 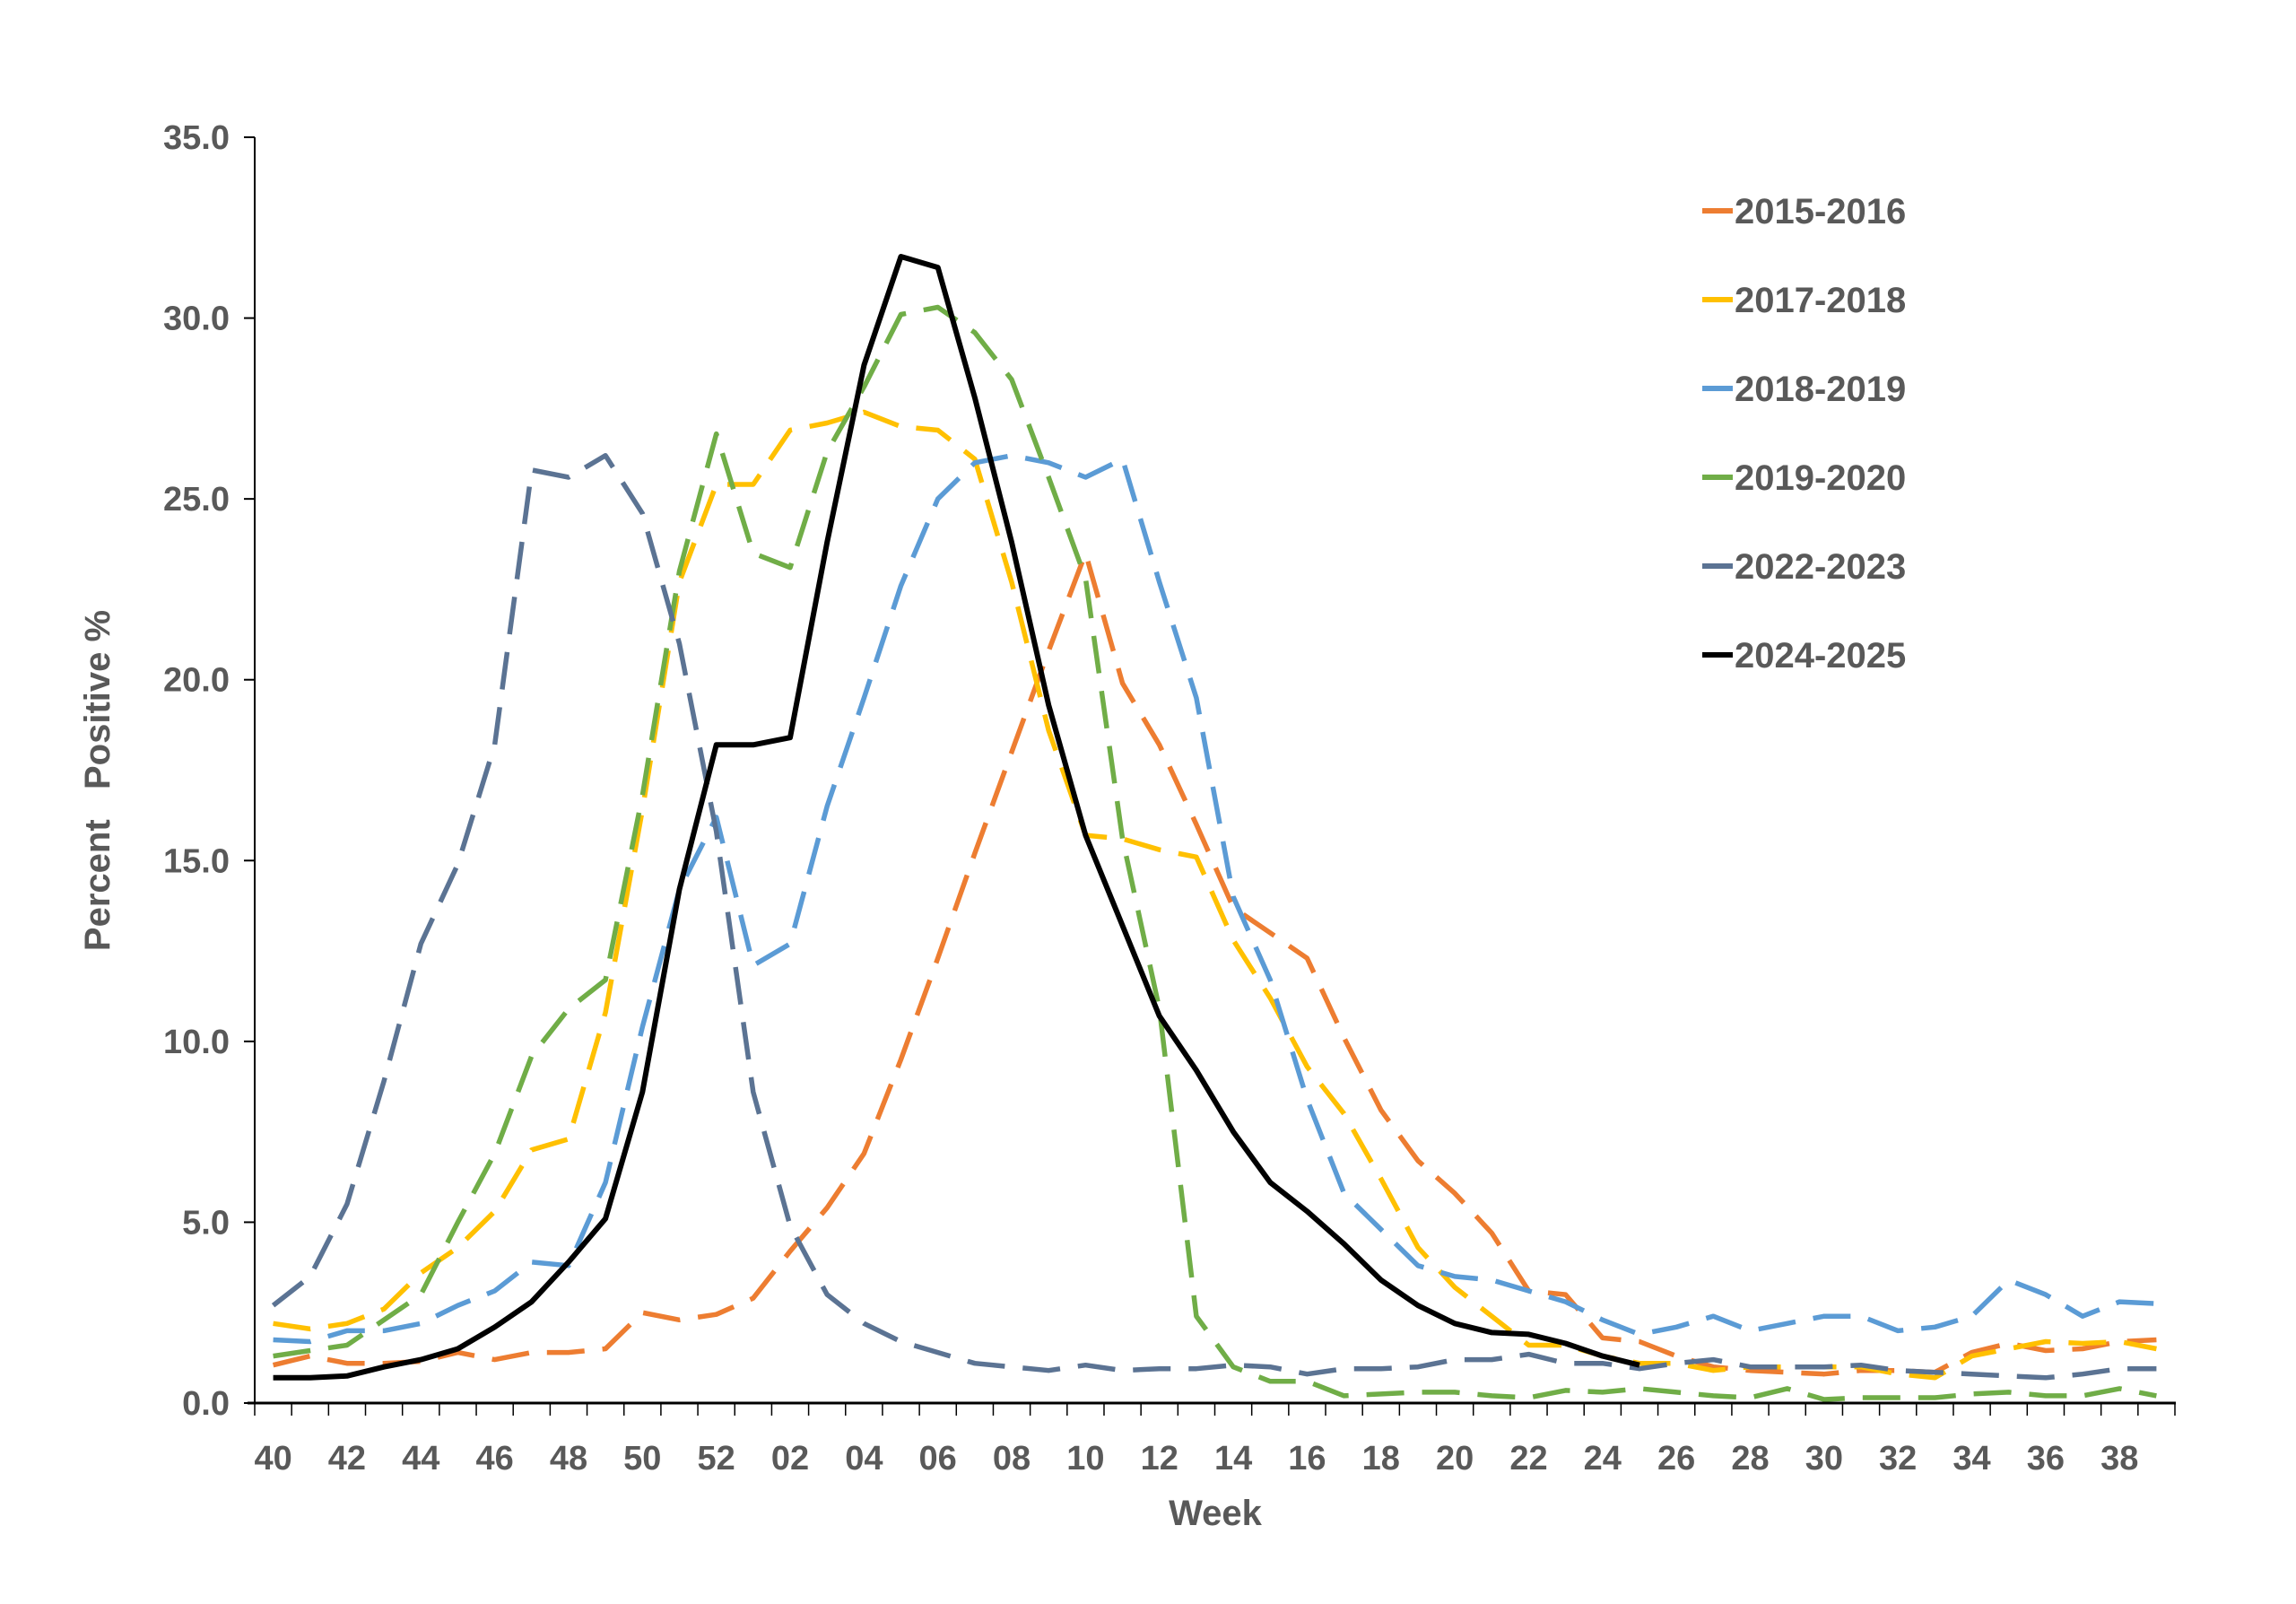 What do you see at coordinates (196, 138) in the screenshot?
I see `y-tick-label: 35.0` at bounding box center [196, 138].